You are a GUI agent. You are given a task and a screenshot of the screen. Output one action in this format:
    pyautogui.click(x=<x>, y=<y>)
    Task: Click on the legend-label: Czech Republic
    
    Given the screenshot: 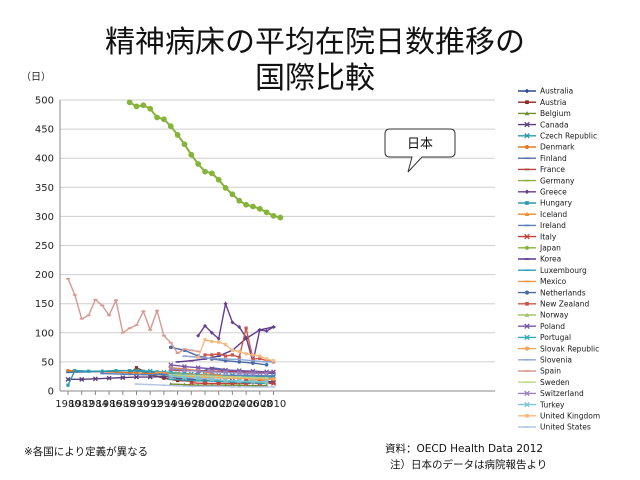 What is the action you would take?
    pyautogui.click(x=568, y=136)
    